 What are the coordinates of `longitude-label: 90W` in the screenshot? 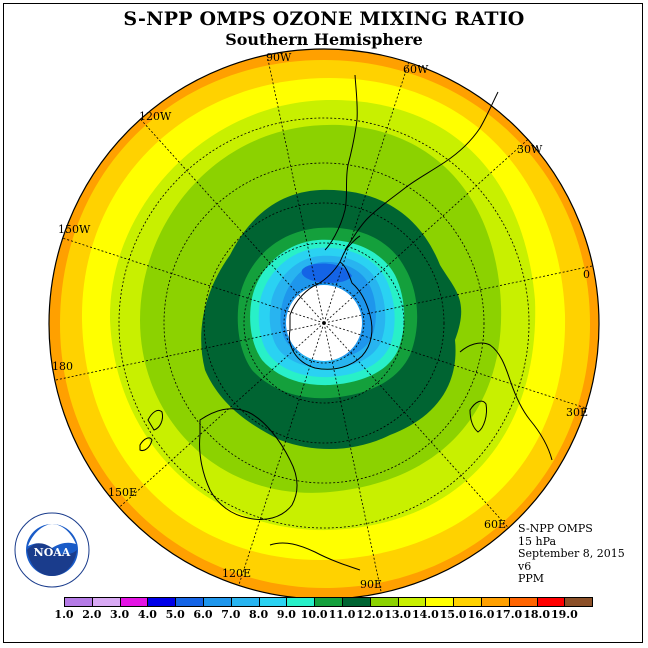 It's located at (279, 57).